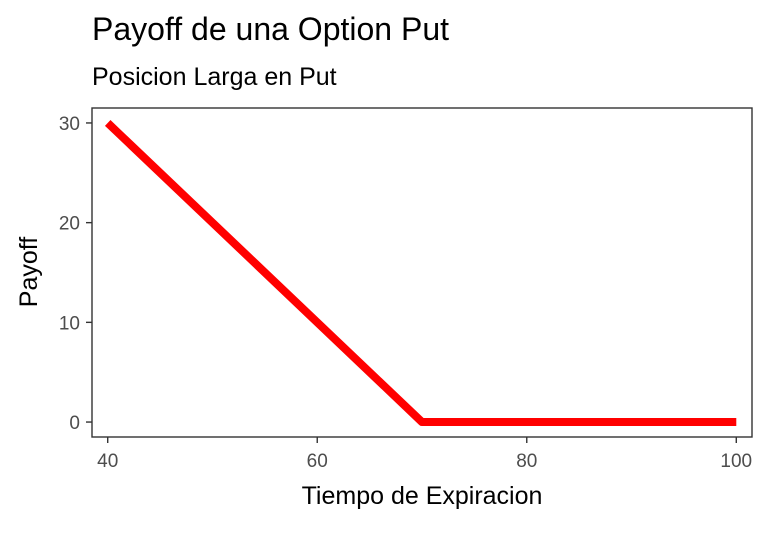  I want to click on x-tick-label-80: 80, so click(526, 461).